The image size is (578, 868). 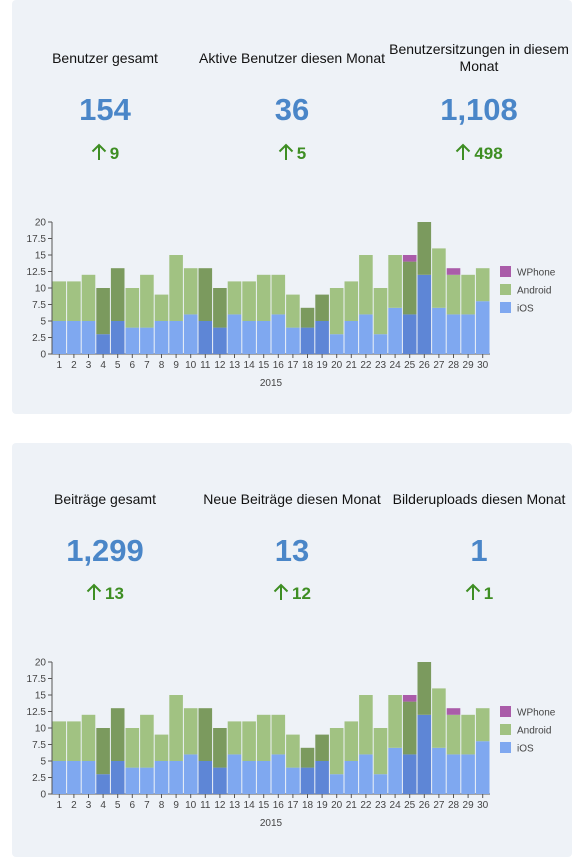 I want to click on y-tick-label: 10, so click(x=41, y=729).